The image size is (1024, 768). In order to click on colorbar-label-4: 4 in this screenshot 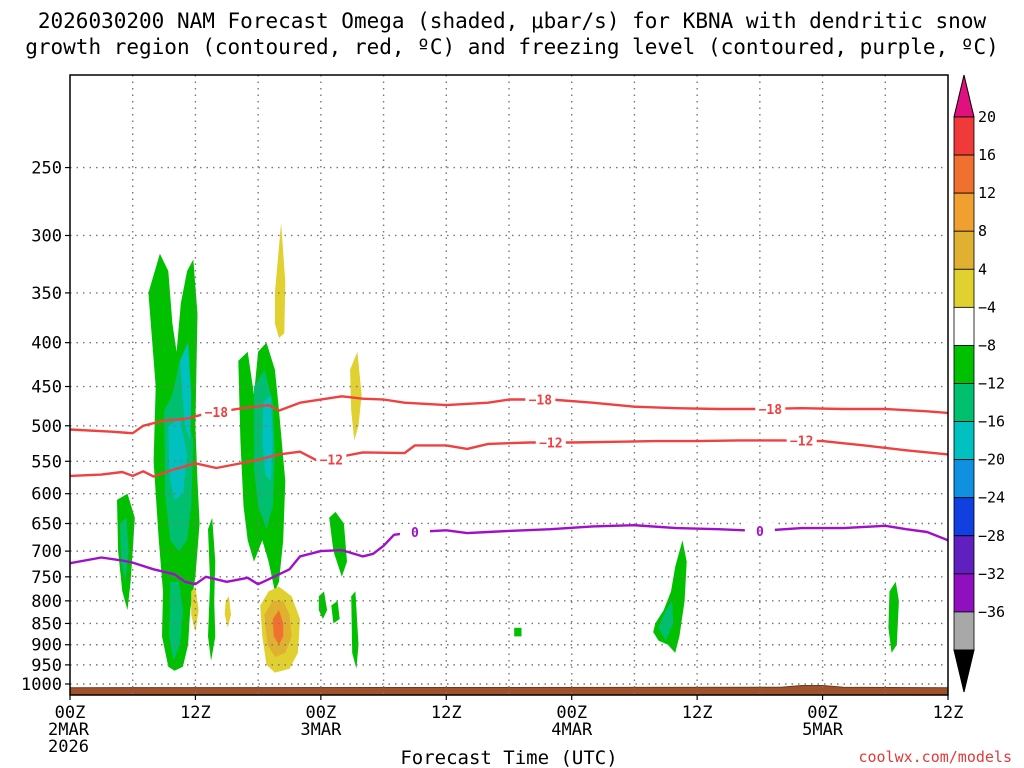, I will do `click(982, 269)`.